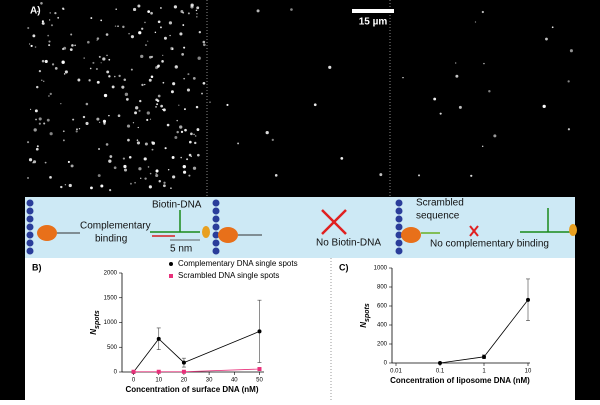  Describe the element at coordinates (438, 216) in the screenshot. I see `schematic-label: sequence` at that location.